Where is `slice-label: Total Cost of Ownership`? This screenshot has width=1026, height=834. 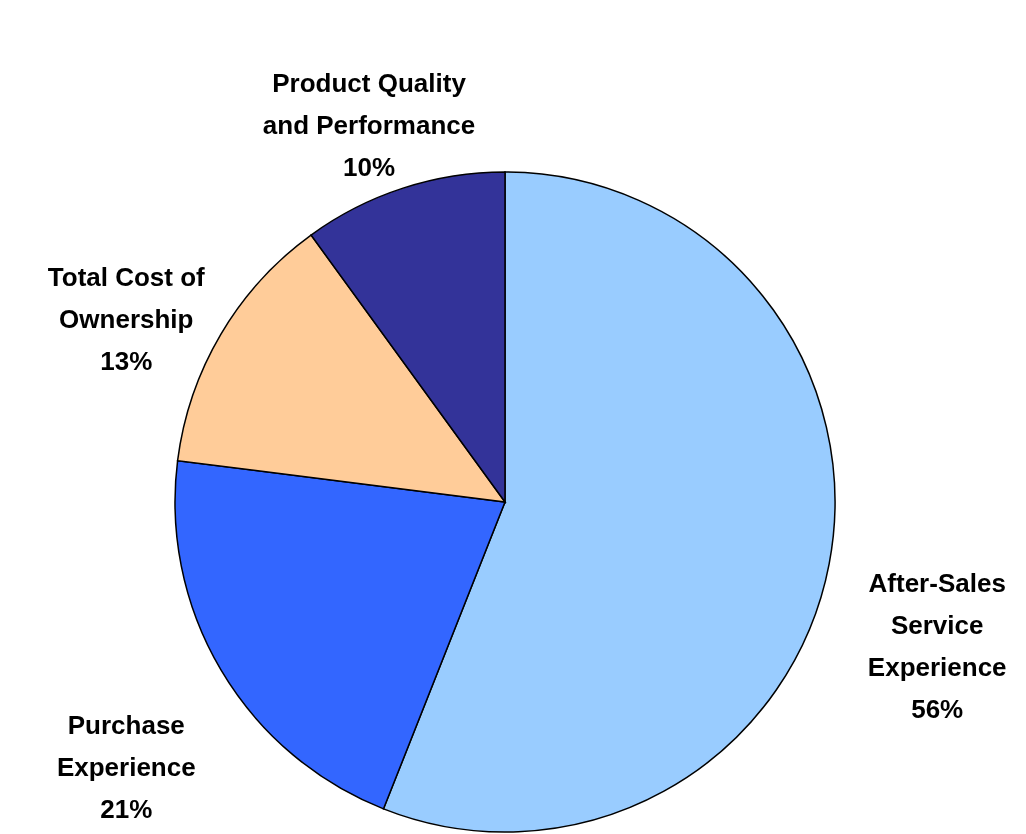
slice-label: Total Cost of Ownership is located at coordinates (126, 298).